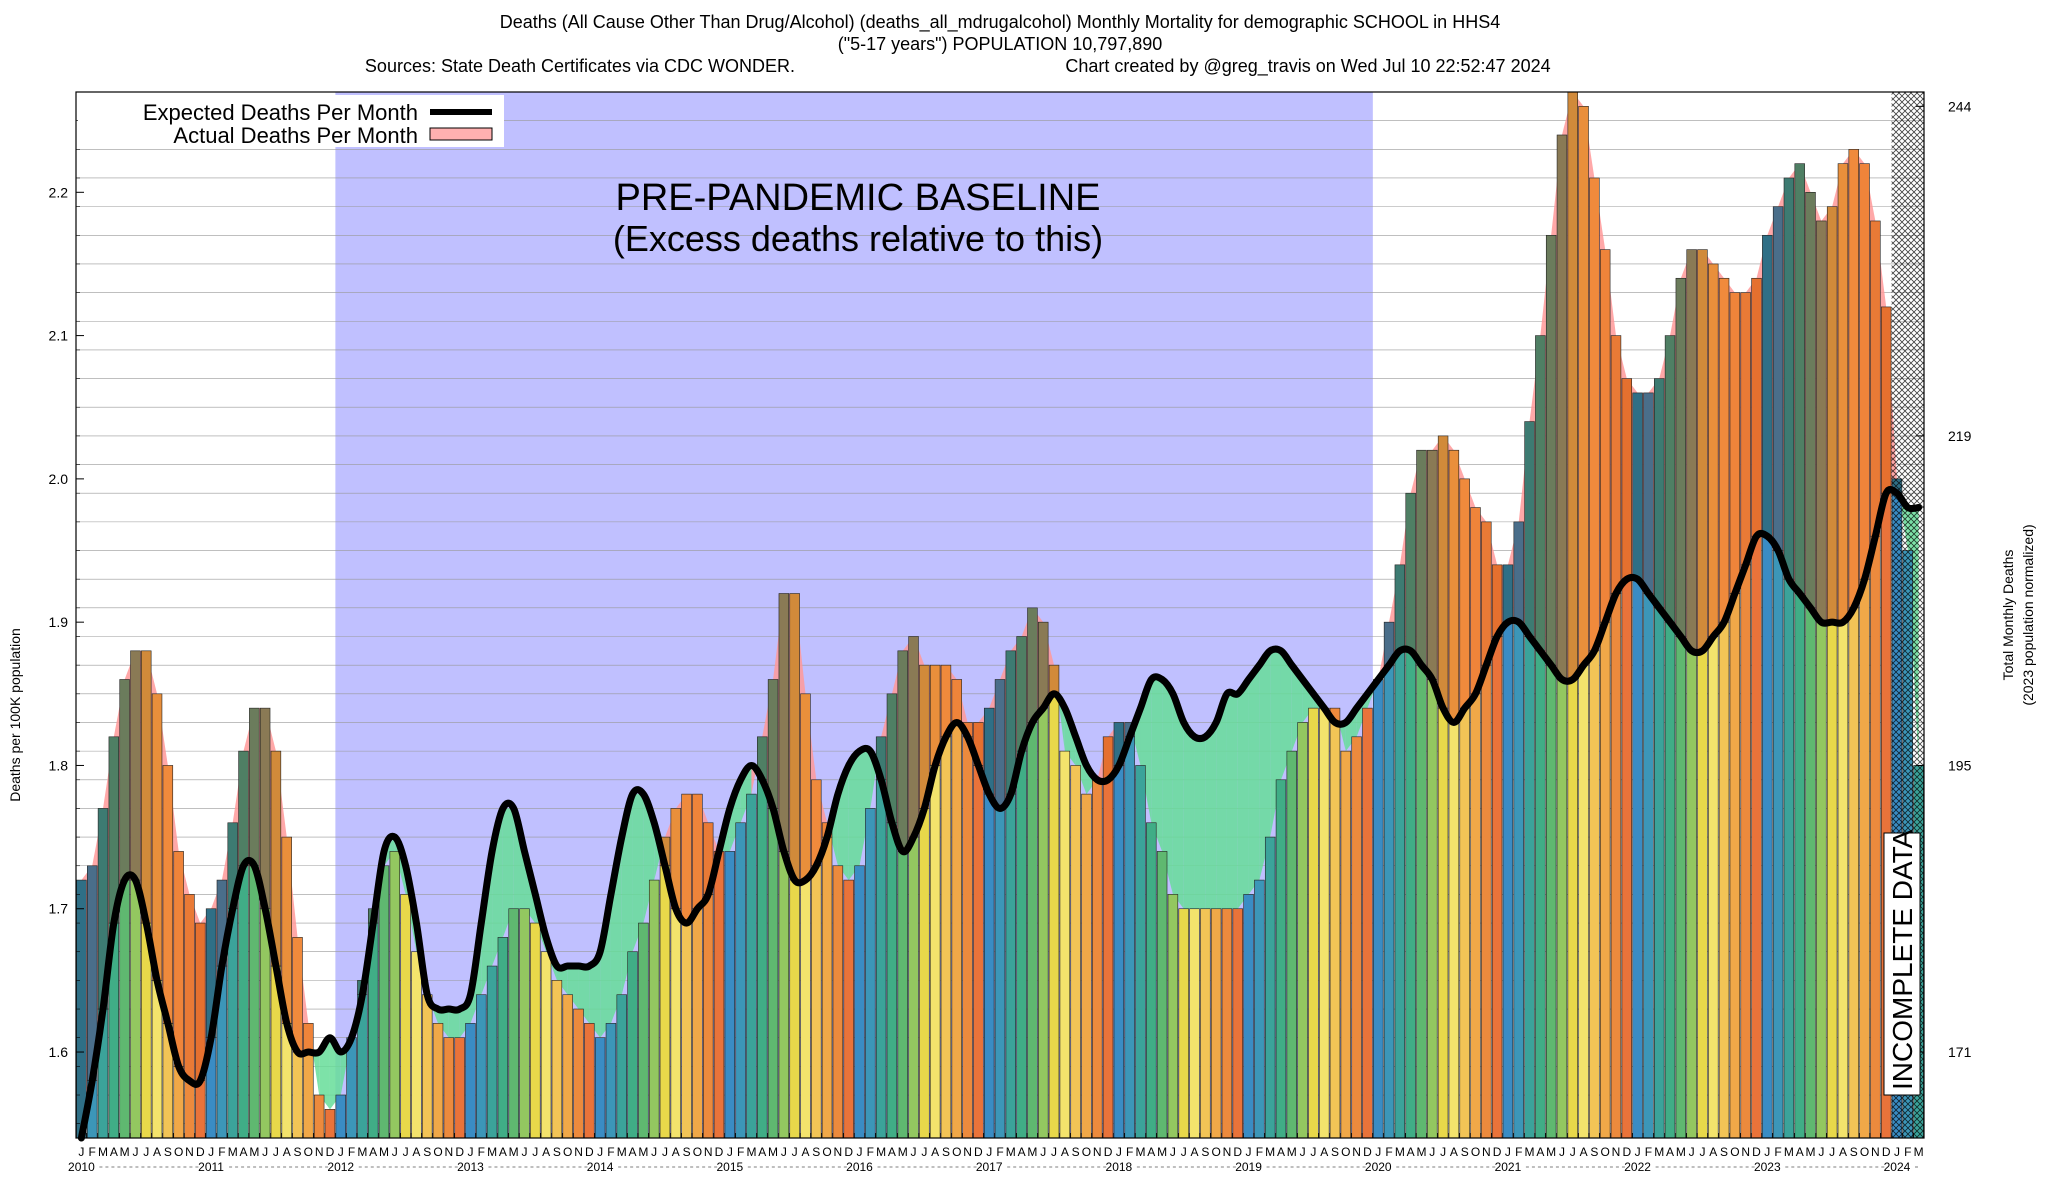 The height and width of the screenshot is (1200, 2048). What do you see at coordinates (2008, 615) in the screenshot?
I see `y-axis-right-label-1: Total Monthly Deaths` at bounding box center [2008, 615].